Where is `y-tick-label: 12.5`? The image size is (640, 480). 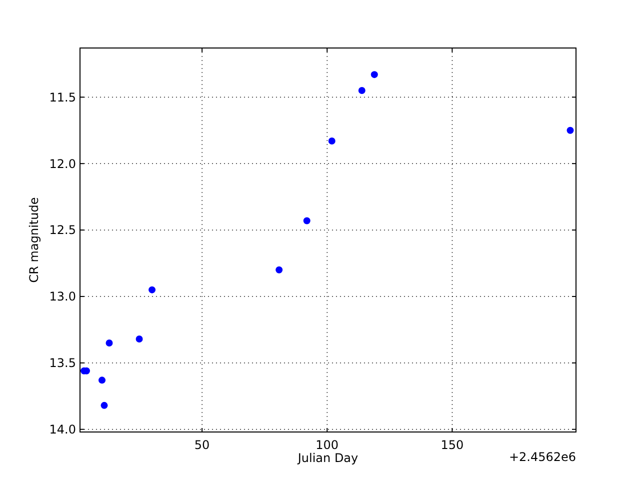 y-tick-label: 12.5 is located at coordinates (62, 230).